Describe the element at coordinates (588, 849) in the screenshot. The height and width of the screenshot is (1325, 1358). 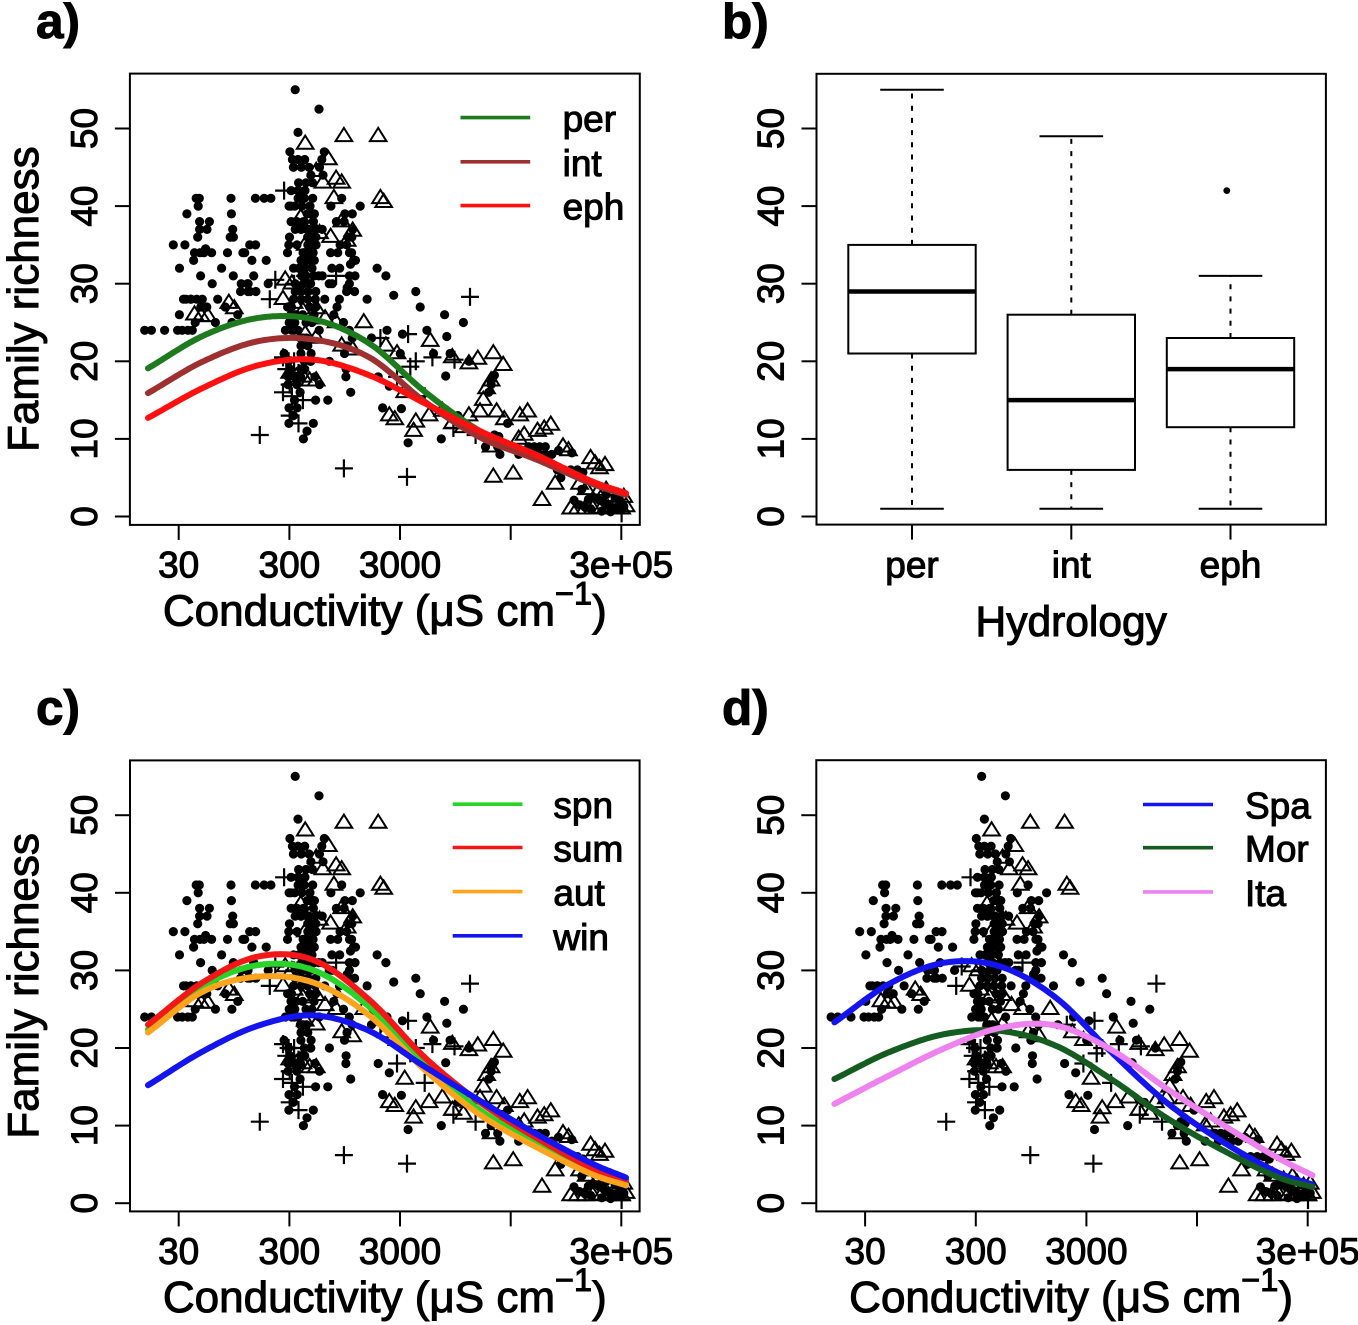
I see `svg-text: sum` at that location.